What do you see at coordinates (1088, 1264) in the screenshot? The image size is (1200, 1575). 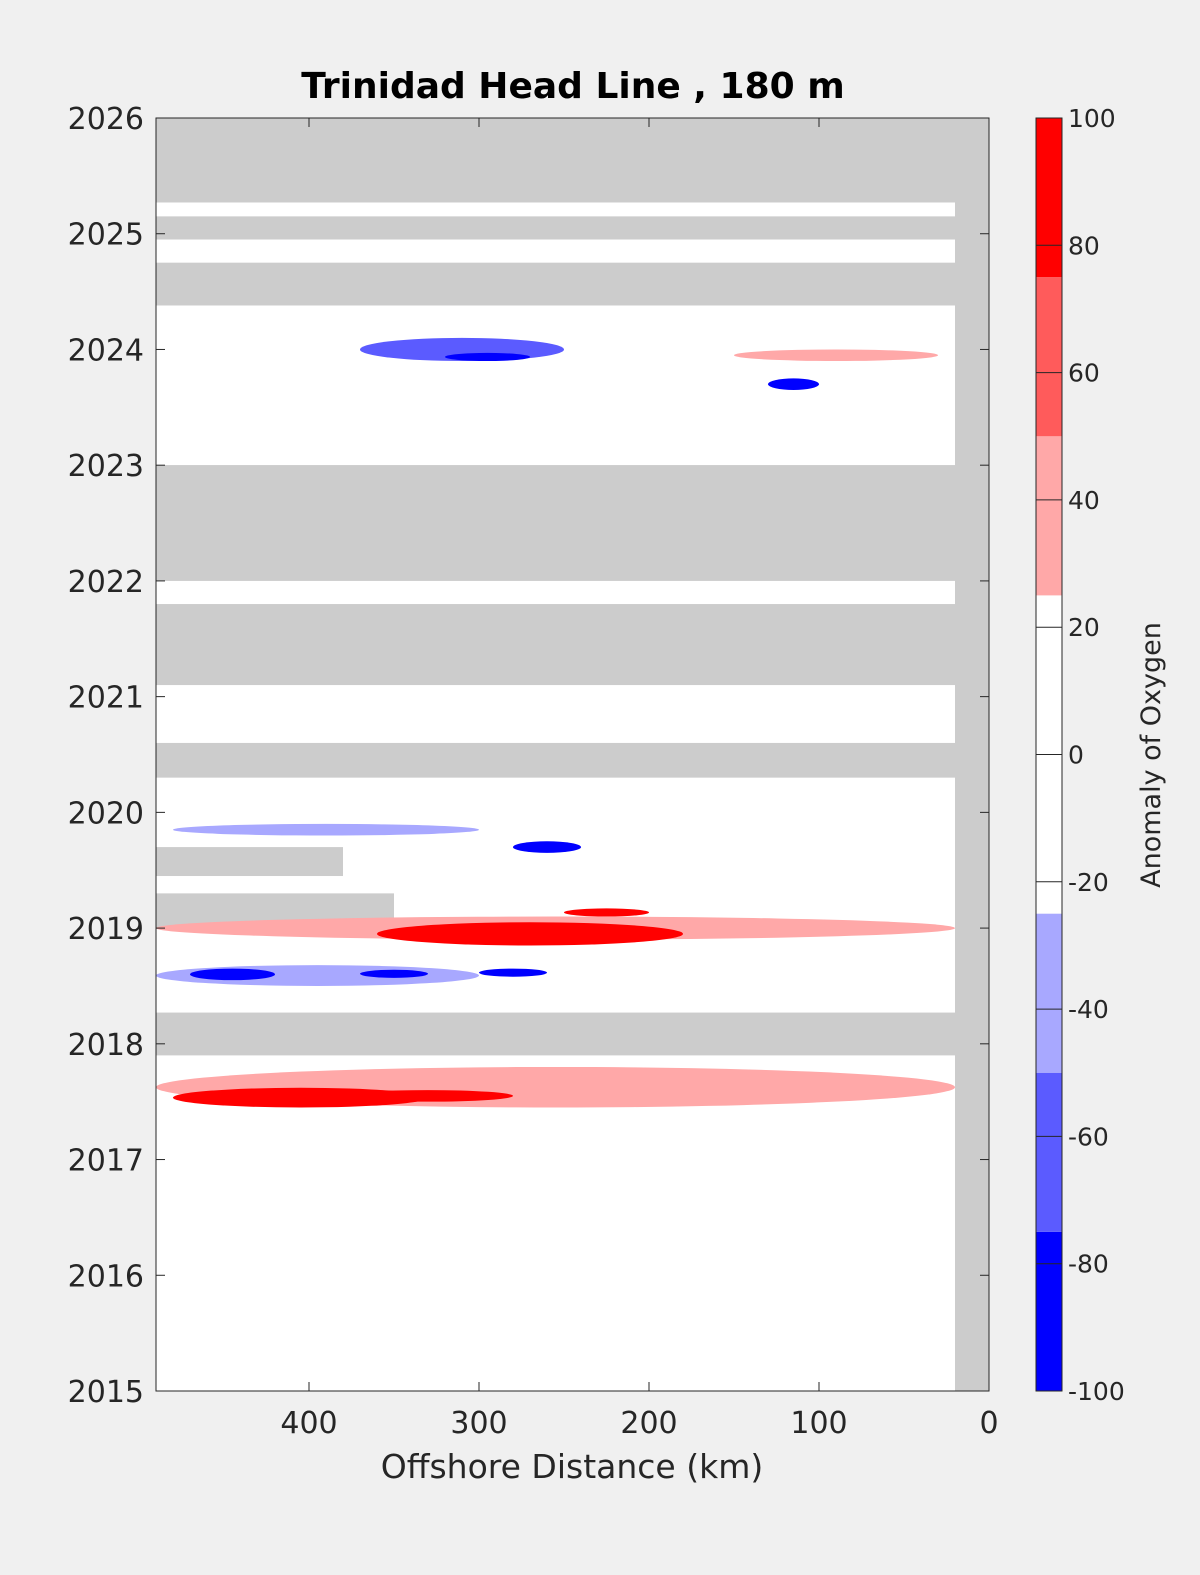 I see `colorbar-tick-label: -80` at bounding box center [1088, 1264].